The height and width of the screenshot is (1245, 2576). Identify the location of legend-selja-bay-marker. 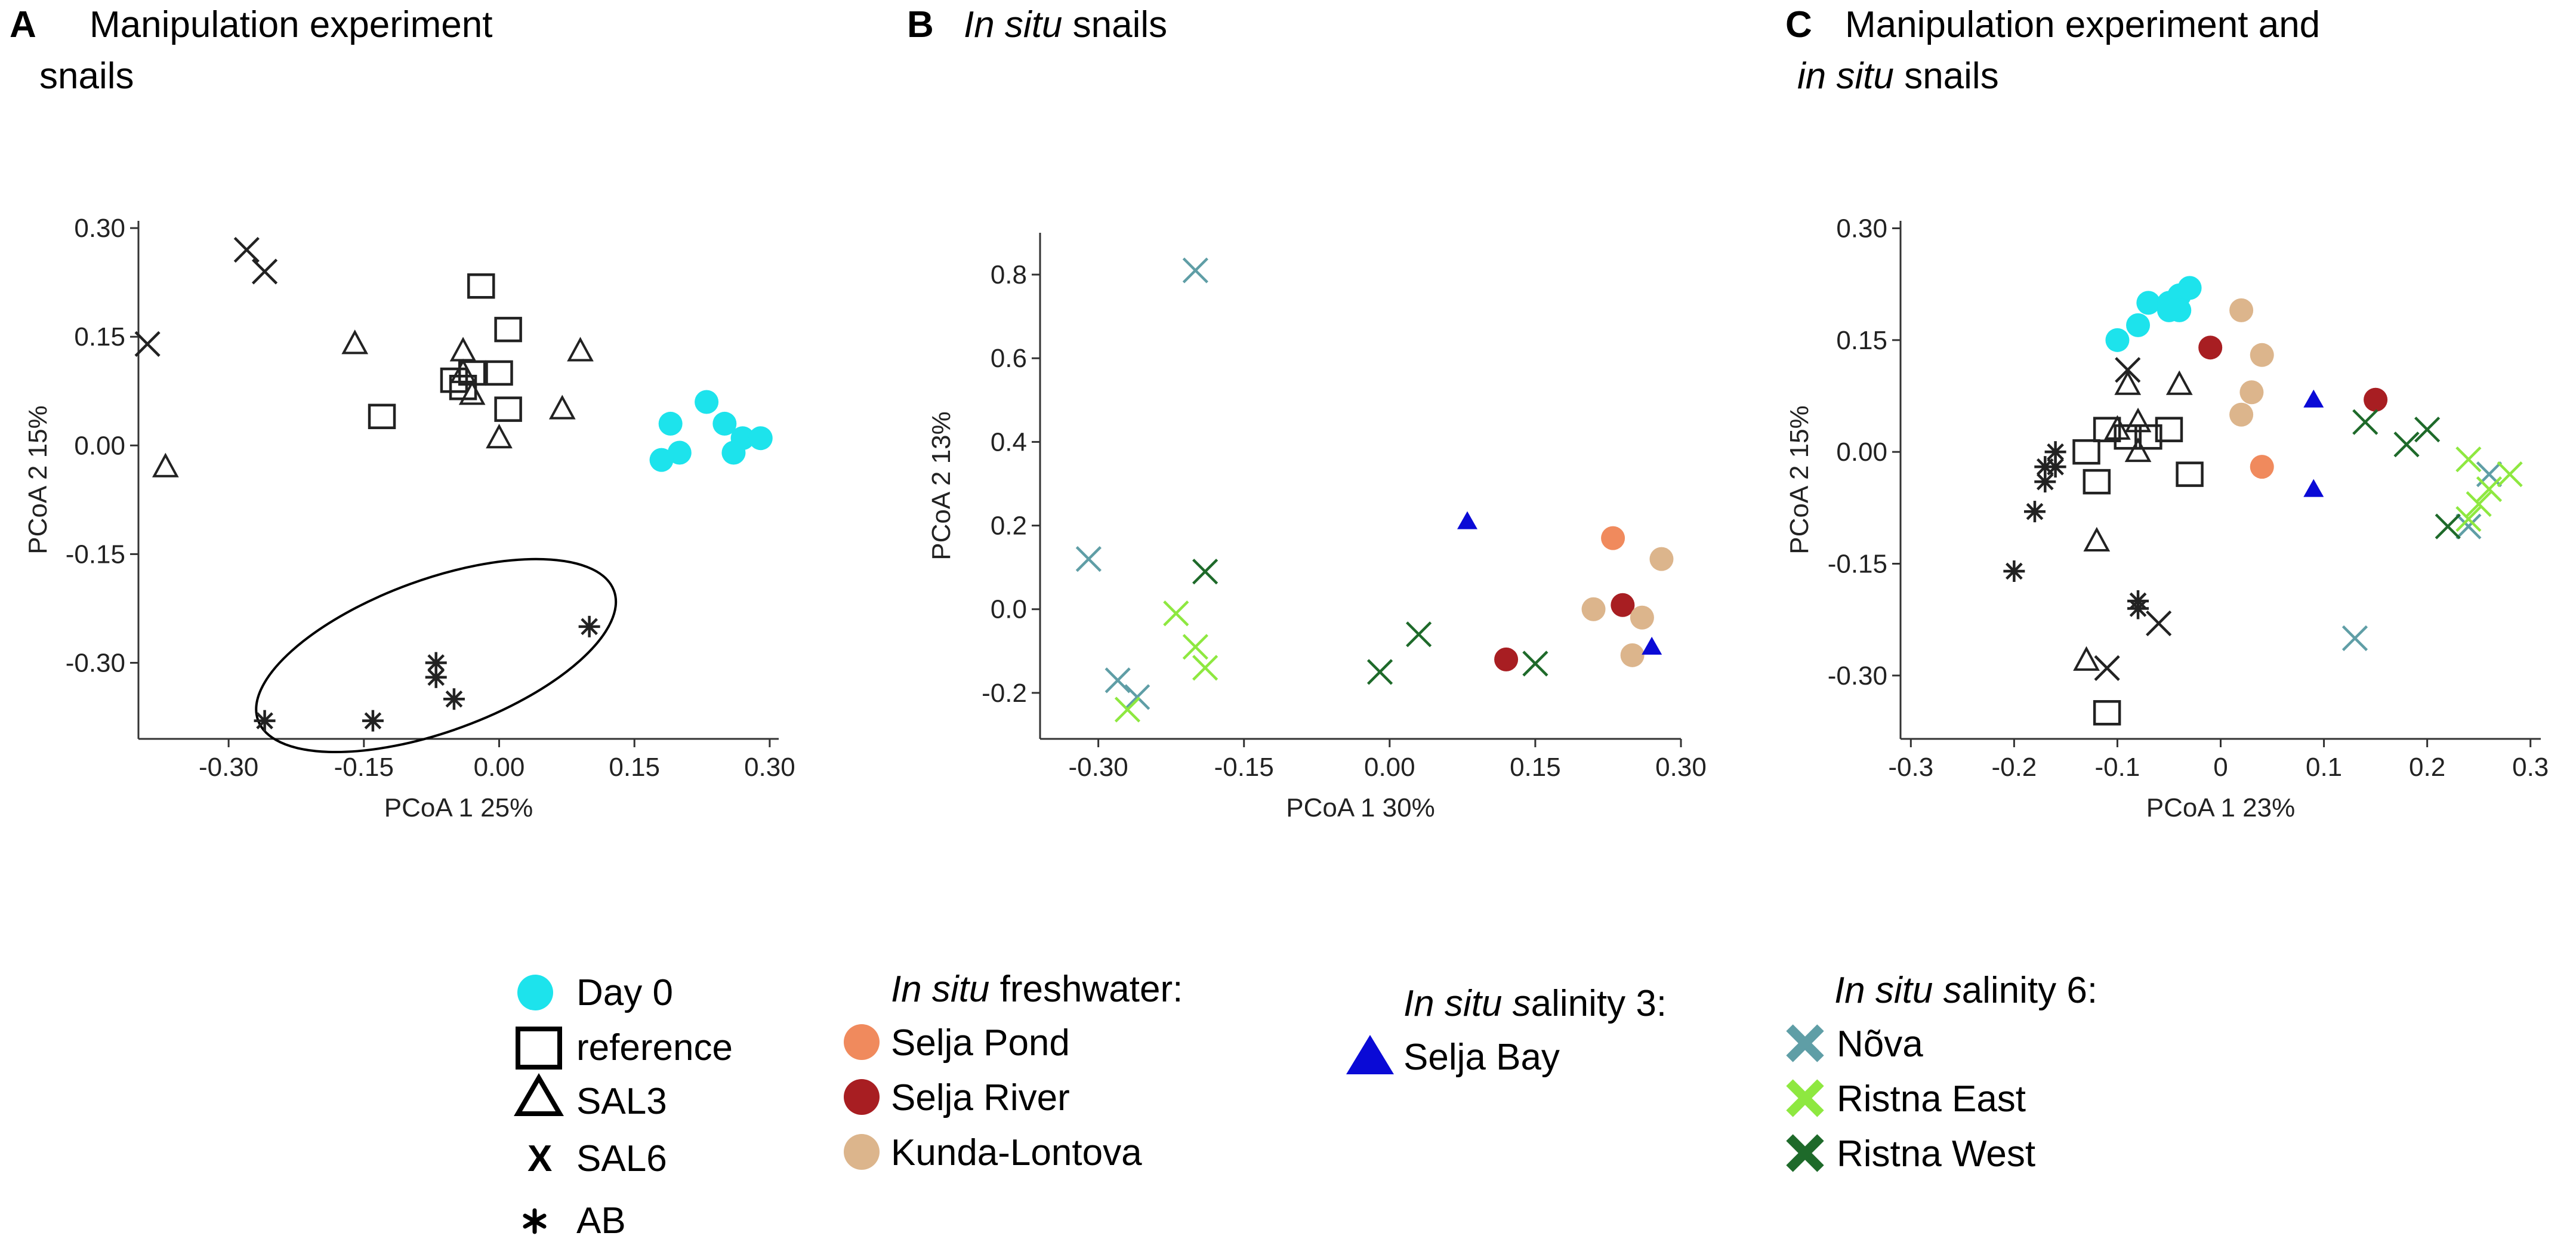
(1370, 1054).